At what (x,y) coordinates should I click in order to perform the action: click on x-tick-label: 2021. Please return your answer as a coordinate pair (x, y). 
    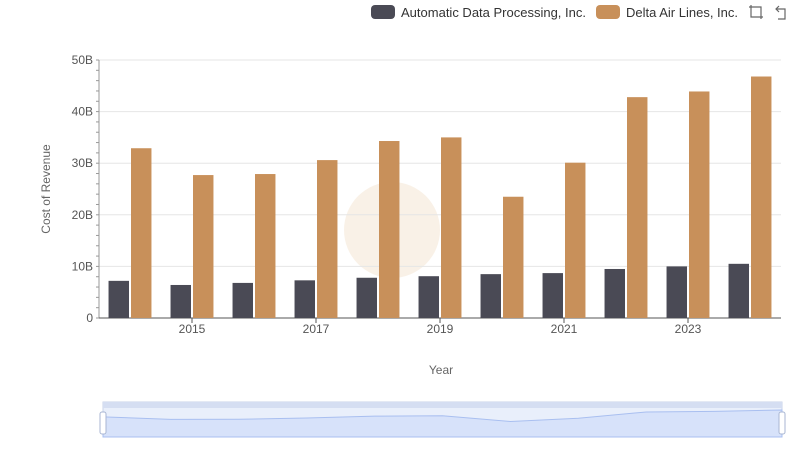
    Looking at the image, I should click on (564, 329).